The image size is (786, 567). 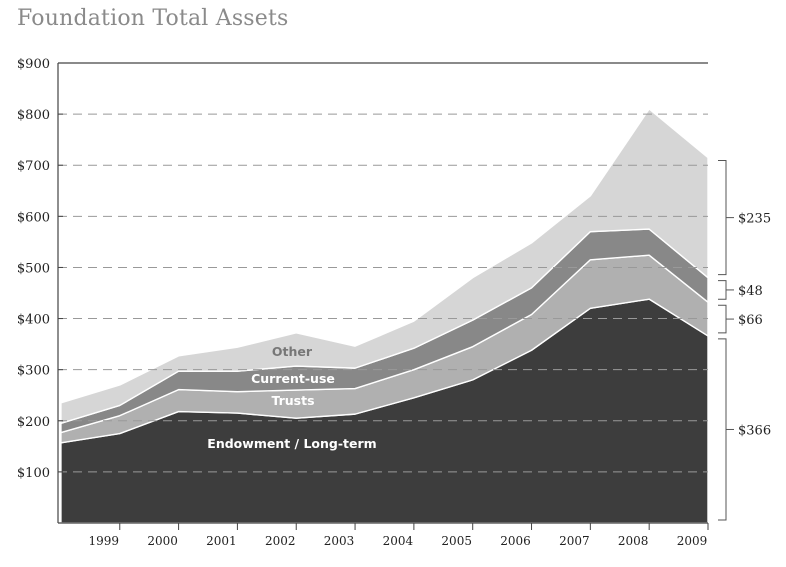 What do you see at coordinates (291, 443) in the screenshot?
I see `series-label: Endowment / Long-term` at bounding box center [291, 443].